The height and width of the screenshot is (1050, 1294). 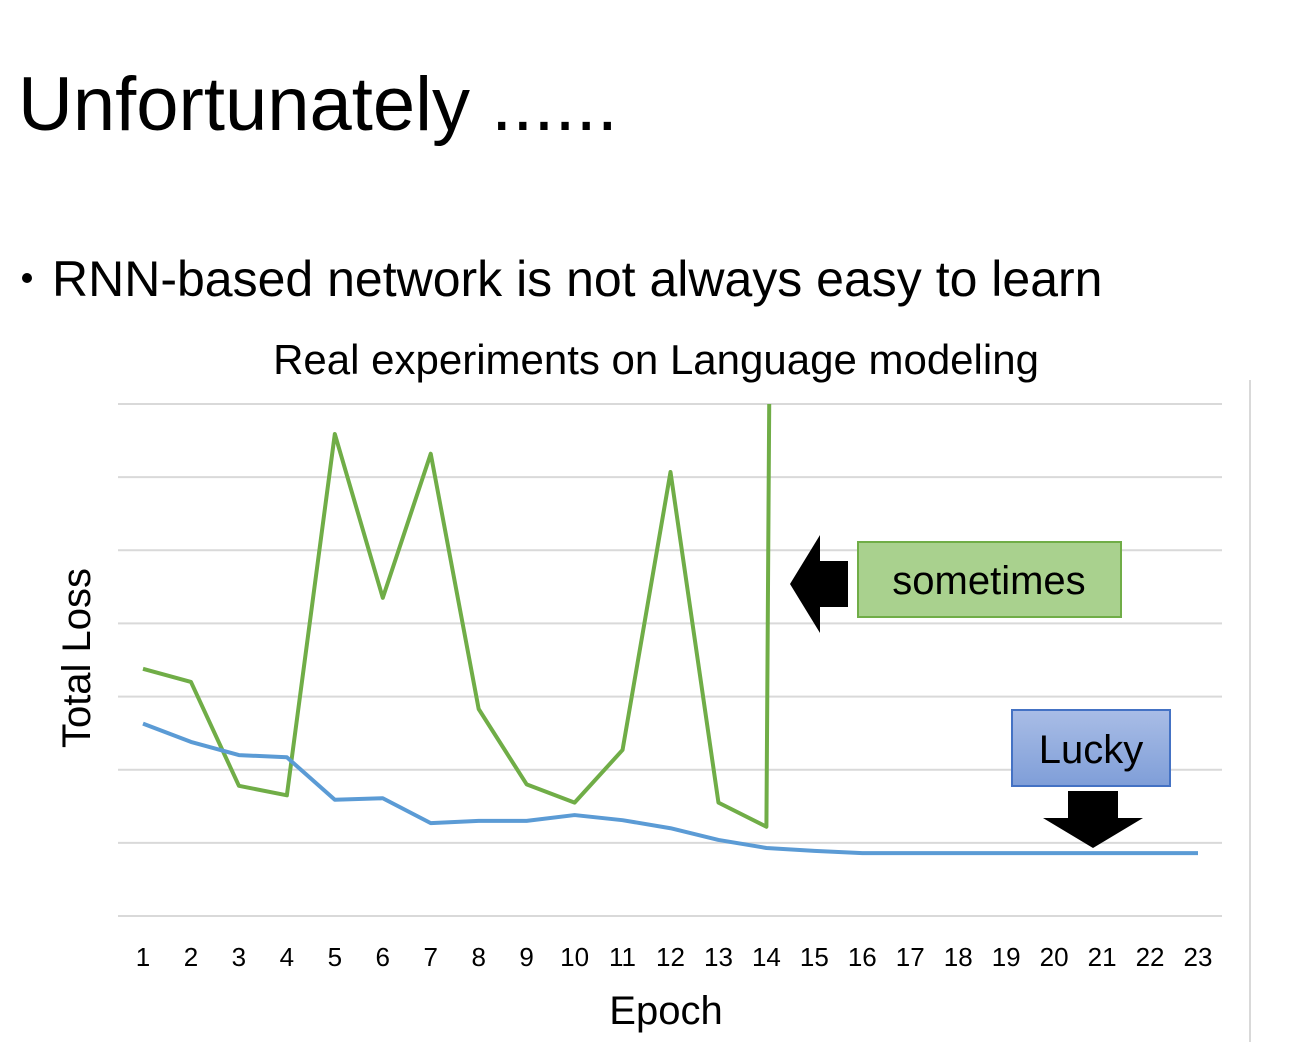 What do you see at coordinates (718, 957) in the screenshot?
I see `x-tick-label: 13` at bounding box center [718, 957].